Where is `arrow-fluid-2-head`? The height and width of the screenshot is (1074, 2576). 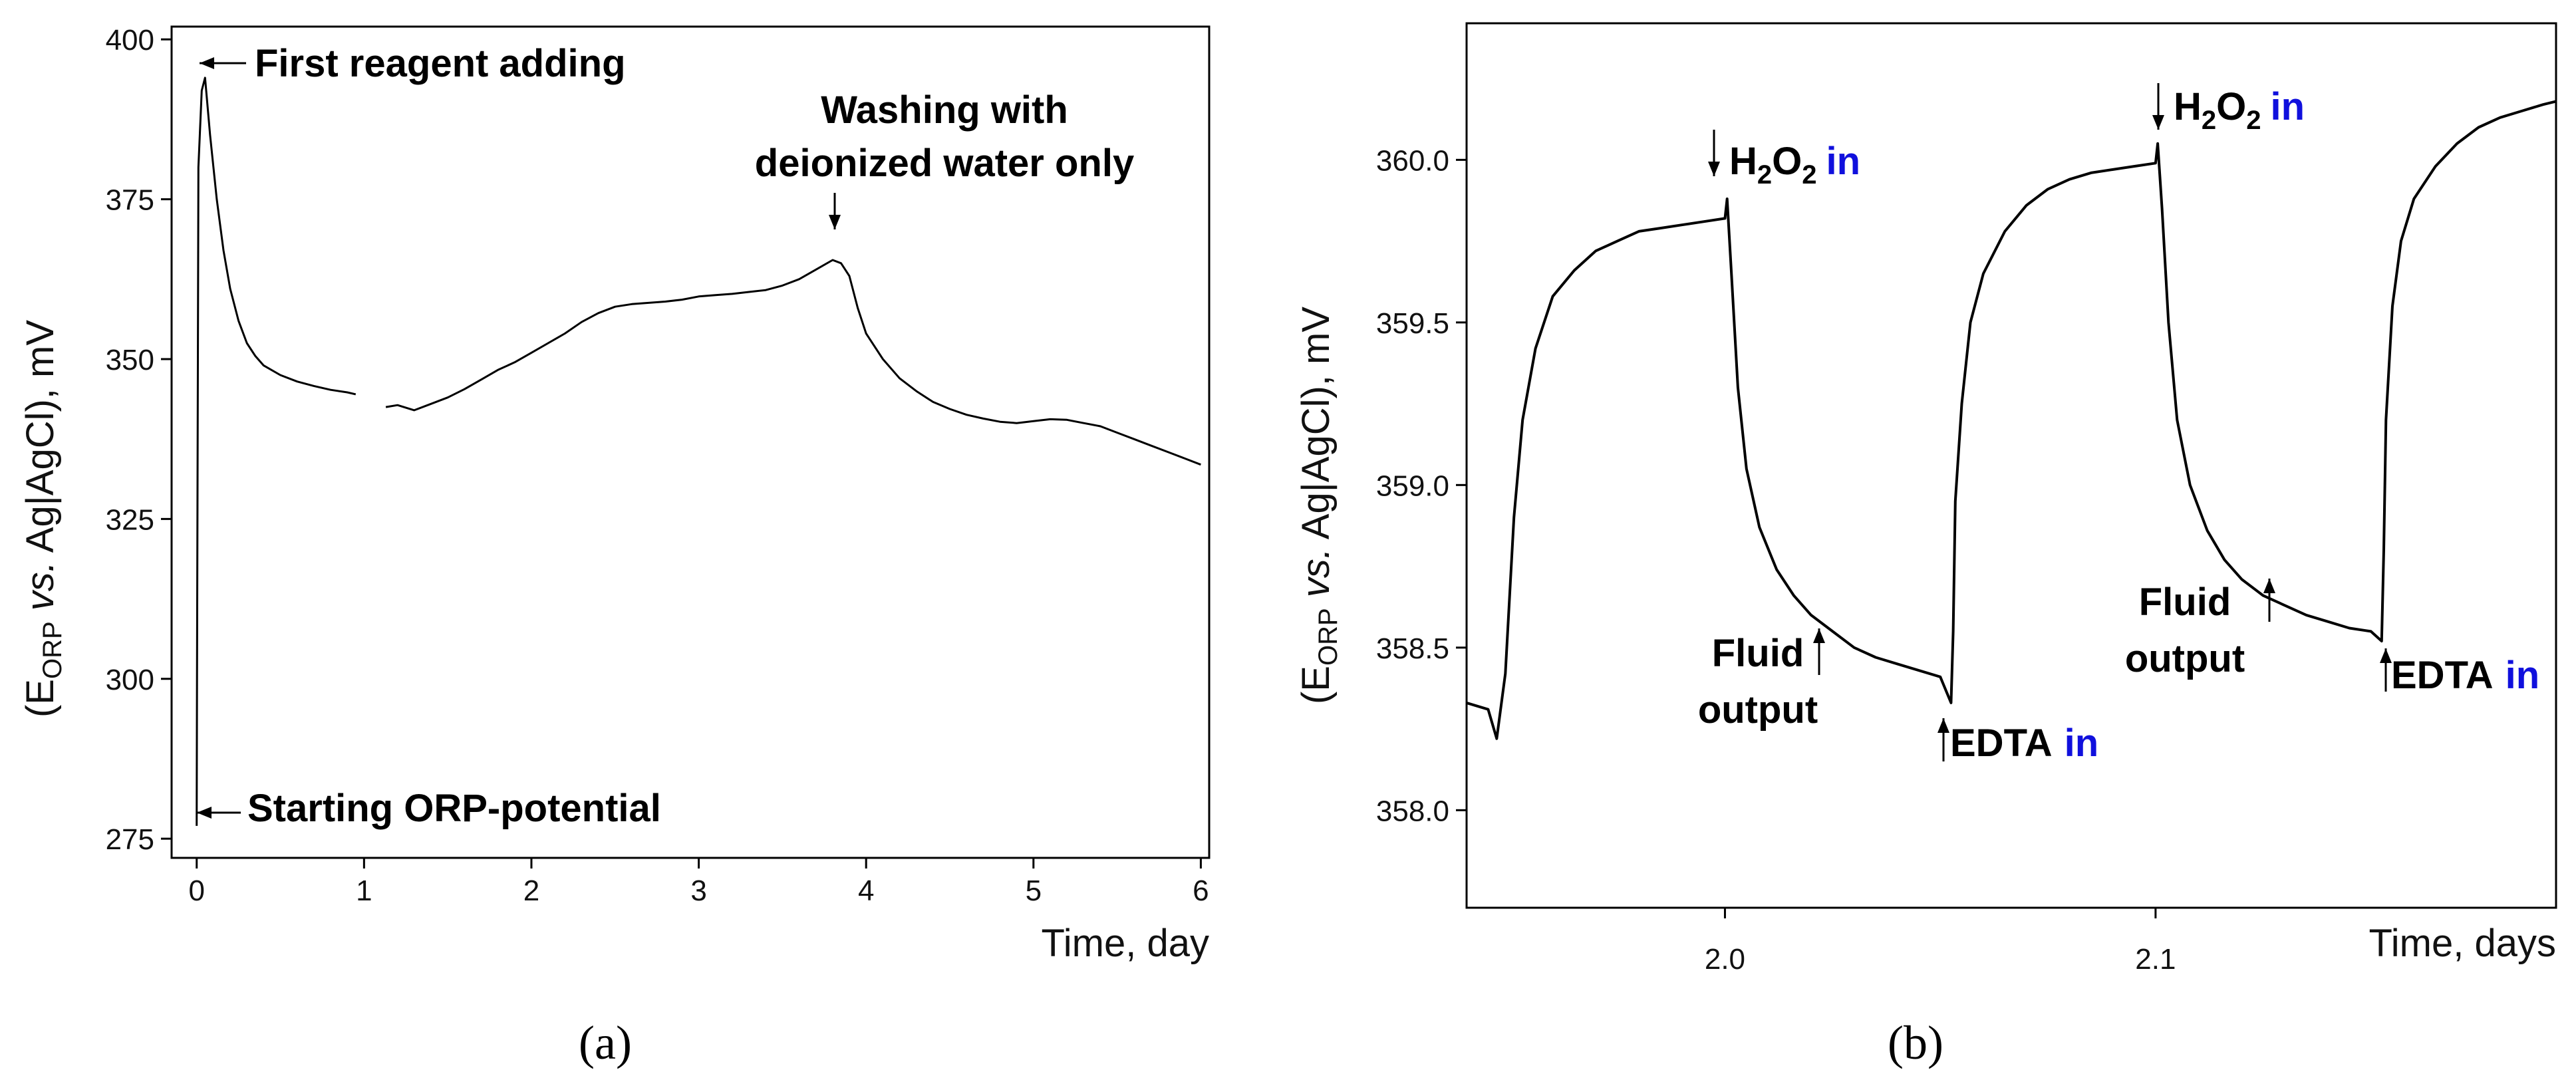 arrow-fluid-2-head is located at coordinates (2269, 586).